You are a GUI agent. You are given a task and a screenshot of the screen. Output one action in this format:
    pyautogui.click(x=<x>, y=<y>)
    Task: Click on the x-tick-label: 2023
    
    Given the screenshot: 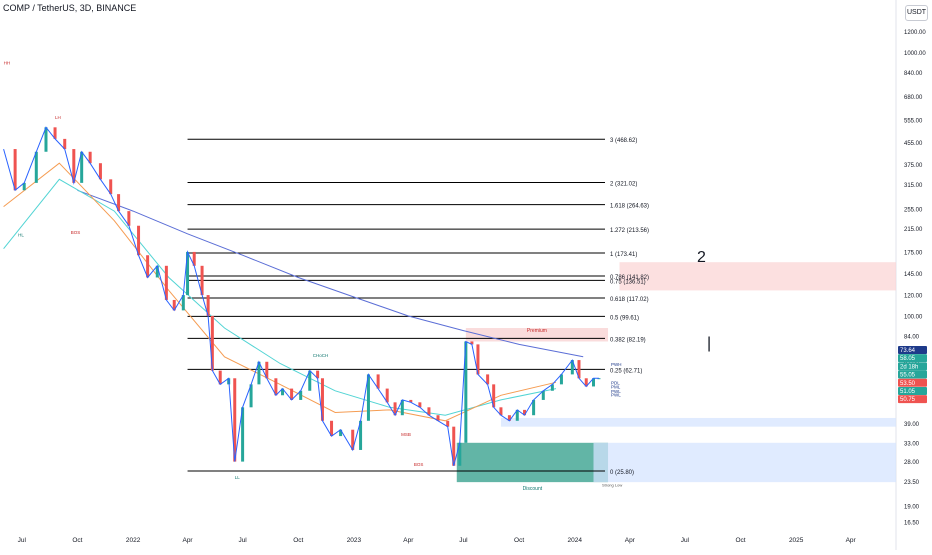 What is the action you would take?
    pyautogui.click(x=354, y=540)
    